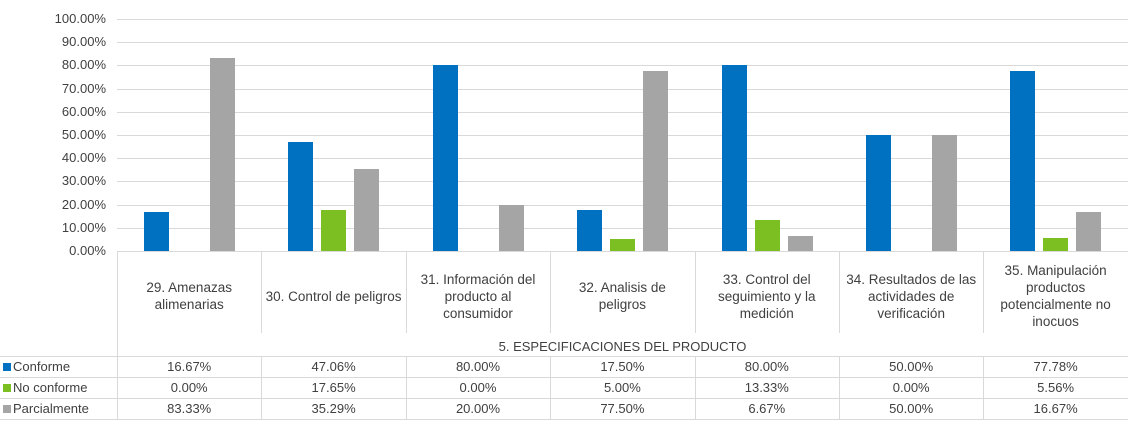 The height and width of the screenshot is (426, 1128). Describe the element at coordinates (189, 296) in the screenshot. I see `x-tick-label: 29. Amenazas alimenarias` at that location.